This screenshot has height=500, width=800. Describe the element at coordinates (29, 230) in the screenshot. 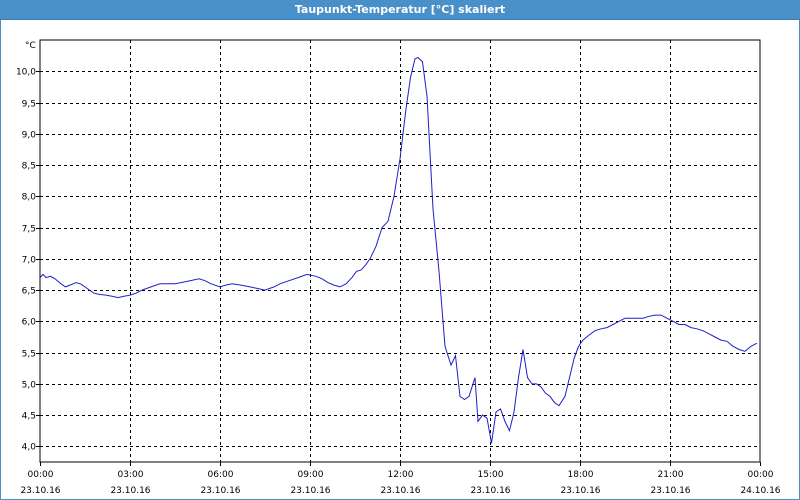

I see `y-tick-label: 7,5` at that location.